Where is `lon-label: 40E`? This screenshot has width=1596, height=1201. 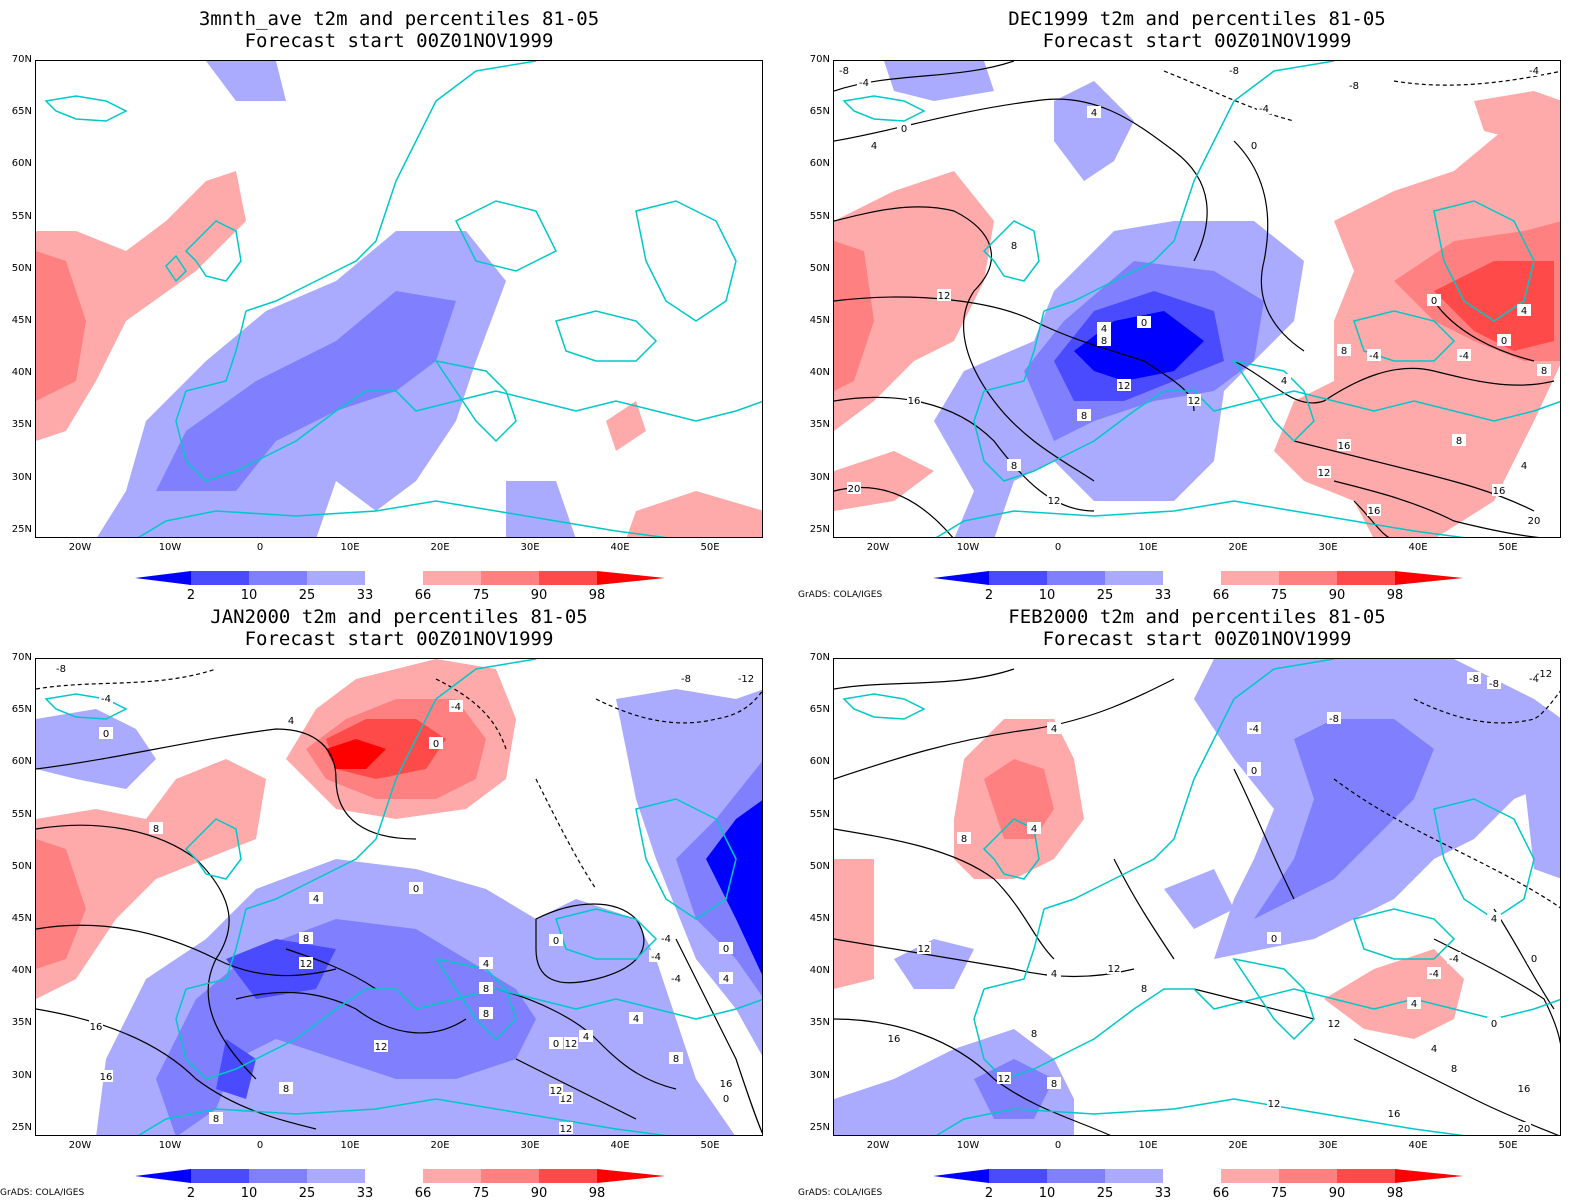 lon-label: 40E is located at coordinates (1418, 547).